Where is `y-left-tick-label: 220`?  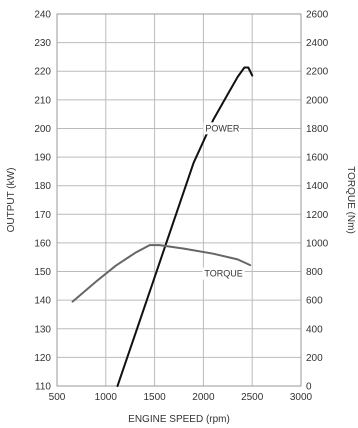 y-left-tick-label: 220 is located at coordinates (42, 72).